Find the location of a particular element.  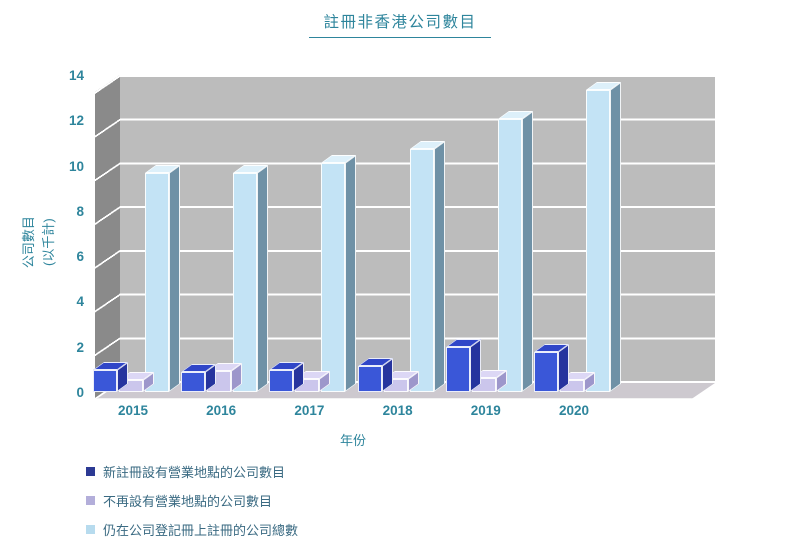

bar-s2-2016-side is located at coordinates (263, 278).